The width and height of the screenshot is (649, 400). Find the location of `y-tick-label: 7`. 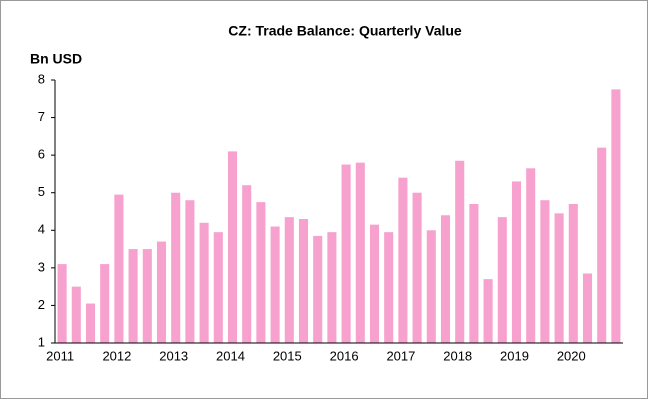

y-tick-label: 7 is located at coordinates (41, 116).